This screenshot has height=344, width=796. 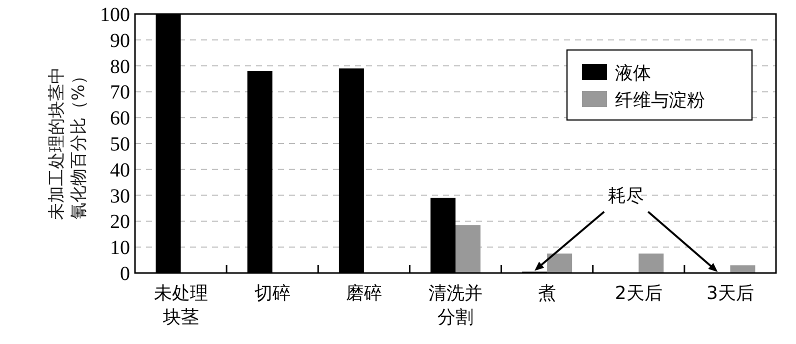 I want to click on x-tick-label: 3天后, so click(x=730, y=293).